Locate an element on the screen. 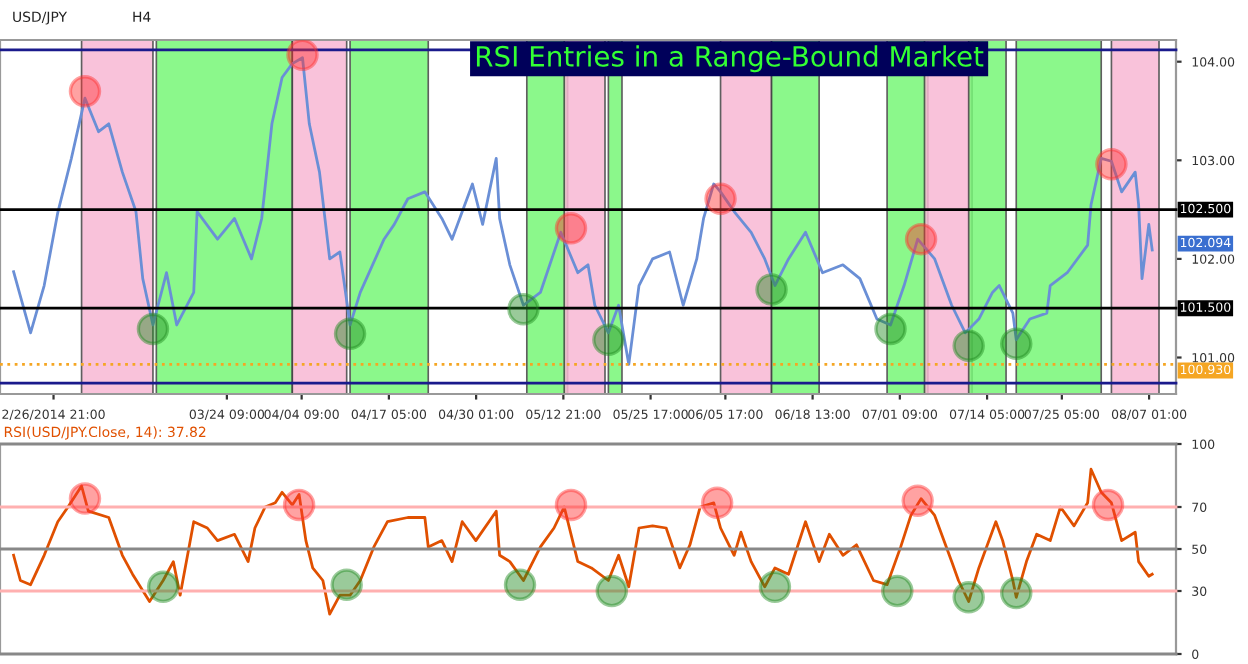 The width and height of the screenshot is (1248, 664). chart-title: RSI Entries in a Range-Bound Market is located at coordinates (730, 59).